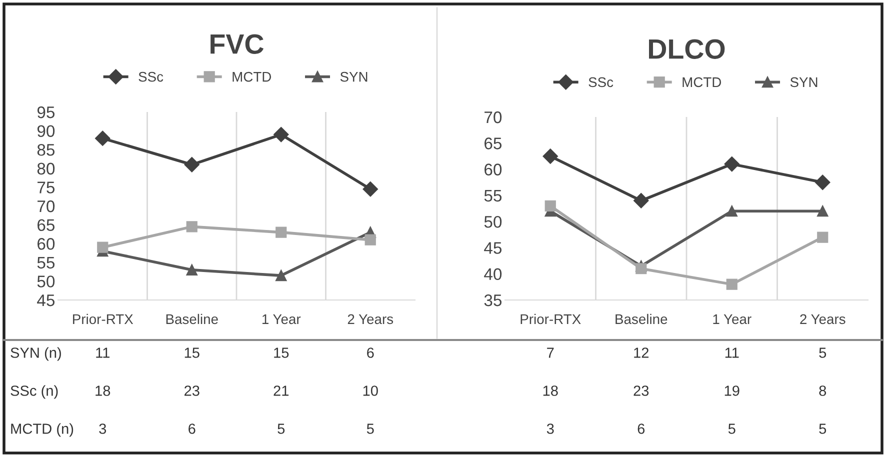 This screenshot has width=886, height=457. Describe the element at coordinates (237, 44) in the screenshot. I see `chart-title: FVC` at that location.